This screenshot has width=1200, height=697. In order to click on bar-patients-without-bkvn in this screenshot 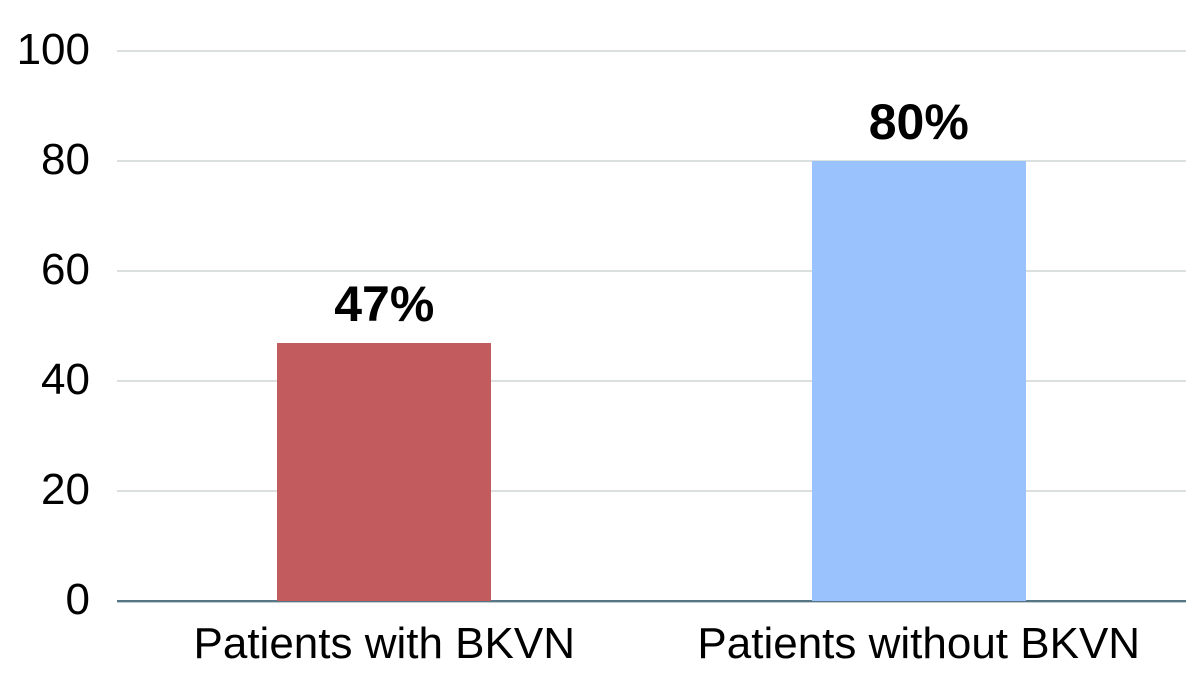, I will do `click(918, 381)`.